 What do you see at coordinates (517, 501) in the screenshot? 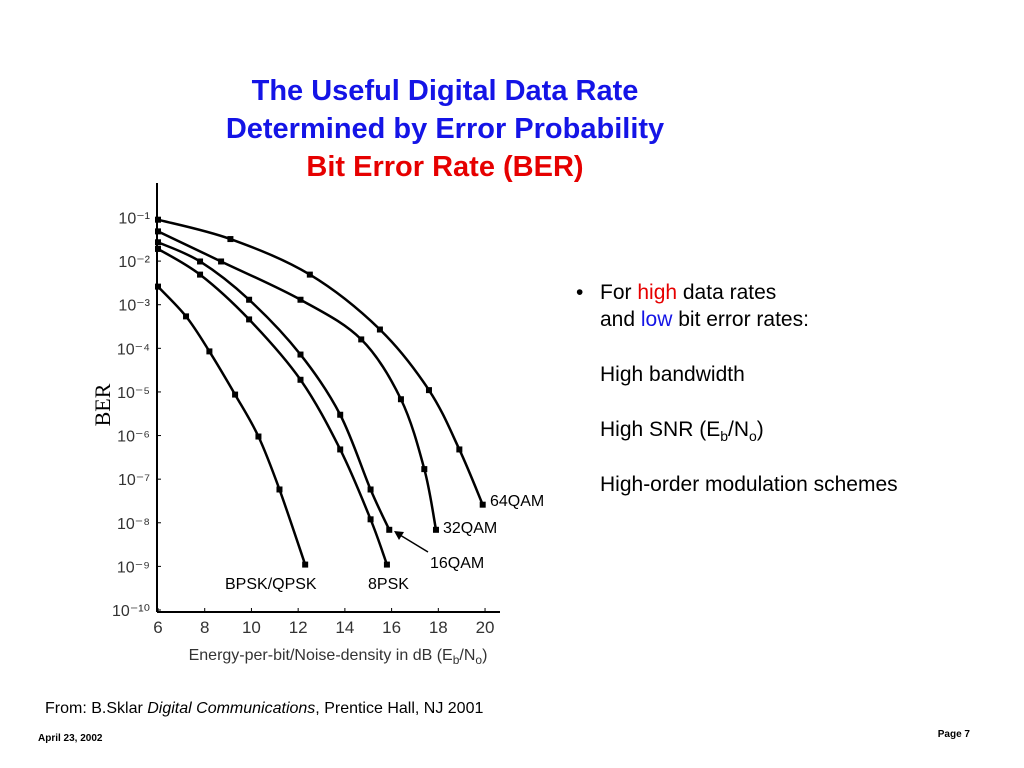
I see `series-label: 64QAM` at bounding box center [517, 501].